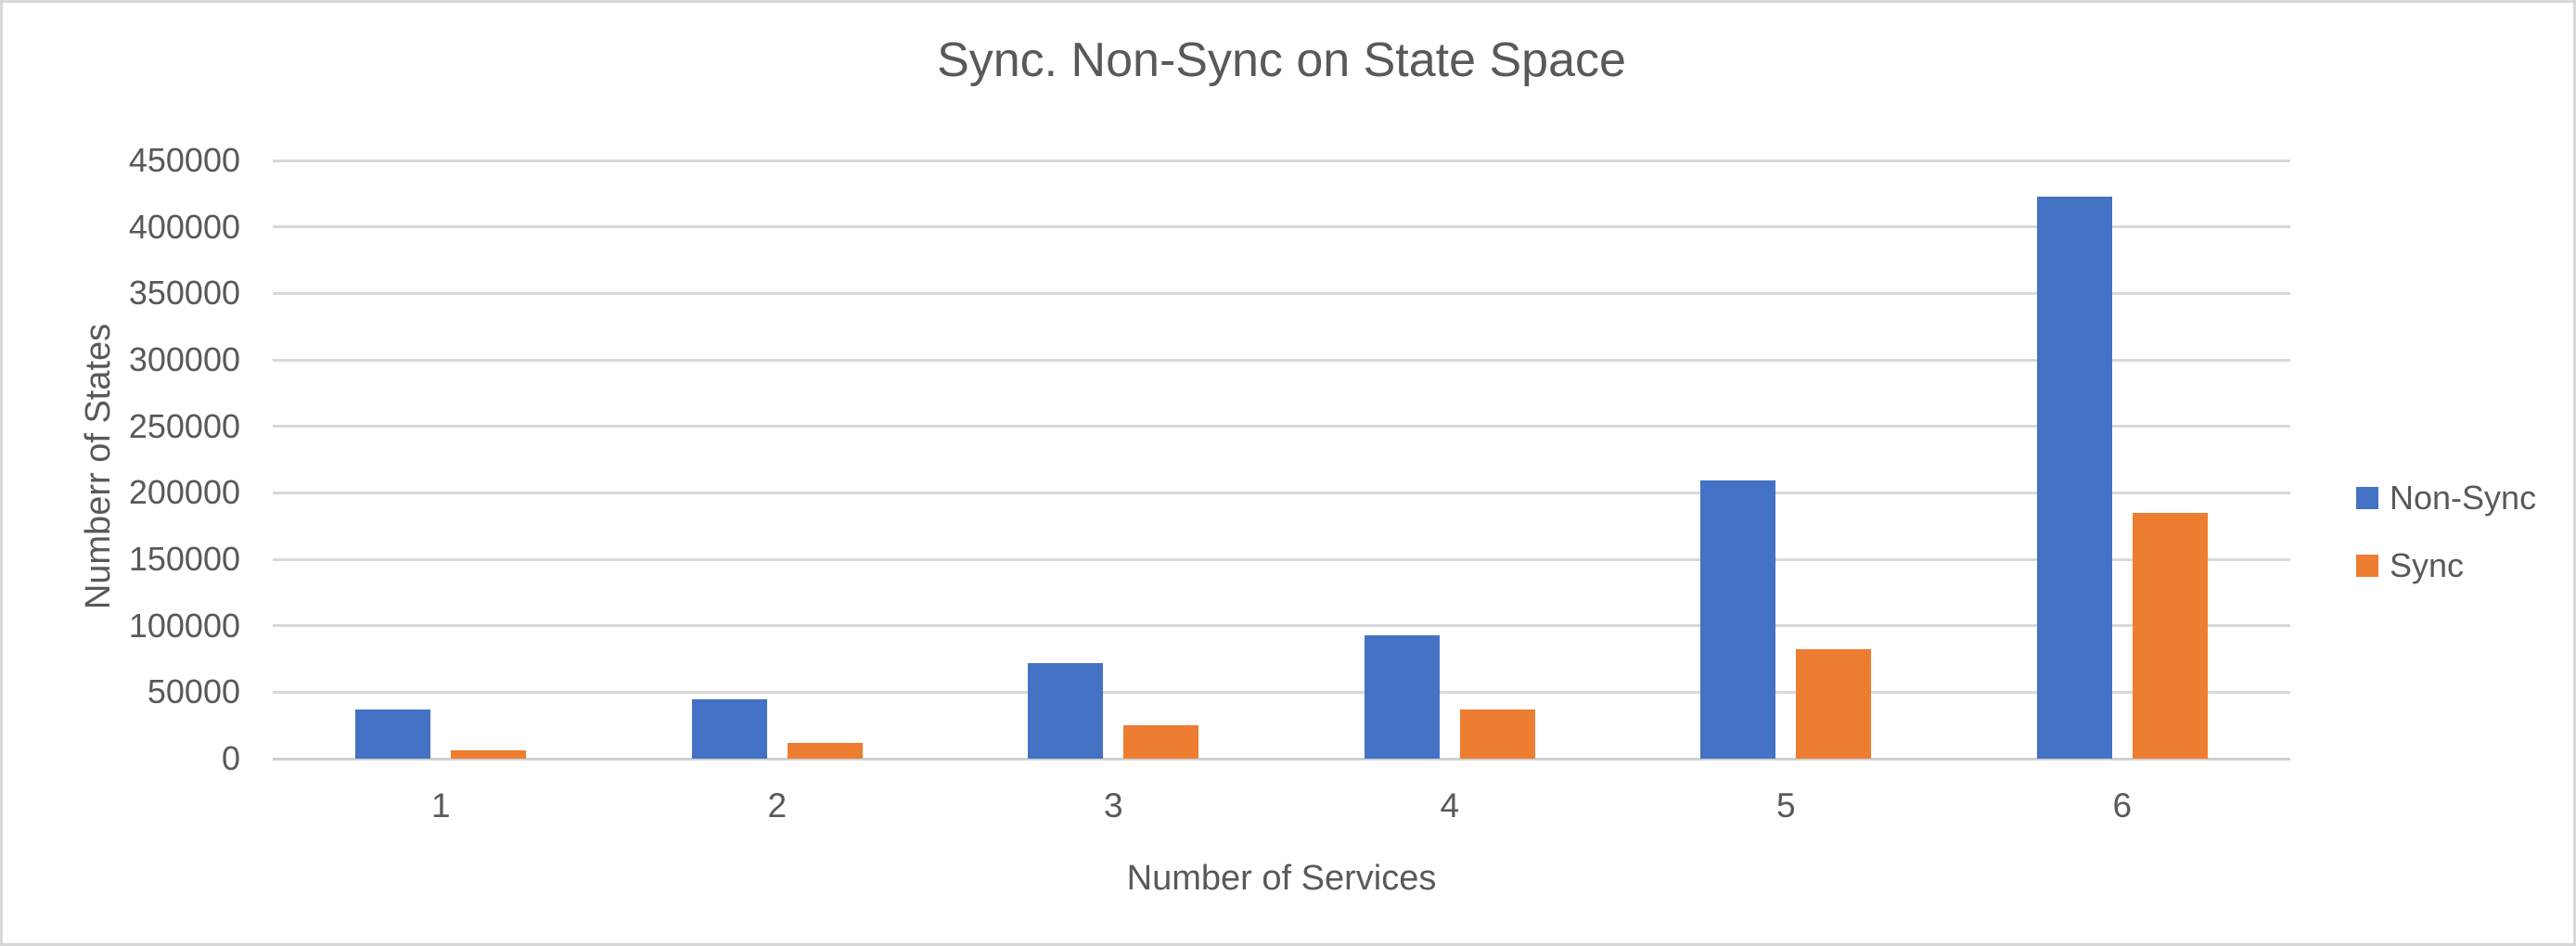  What do you see at coordinates (440, 806) in the screenshot?
I see `x-tick-label: 1` at bounding box center [440, 806].